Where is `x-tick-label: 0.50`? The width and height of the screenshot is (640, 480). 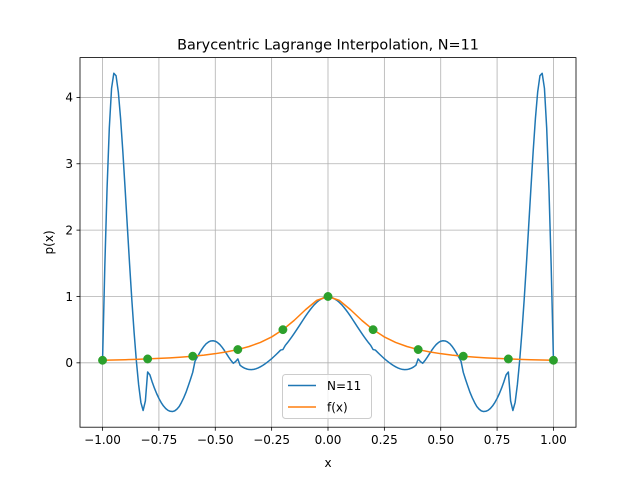 x-tick-label: 0.50 is located at coordinates (440, 440).